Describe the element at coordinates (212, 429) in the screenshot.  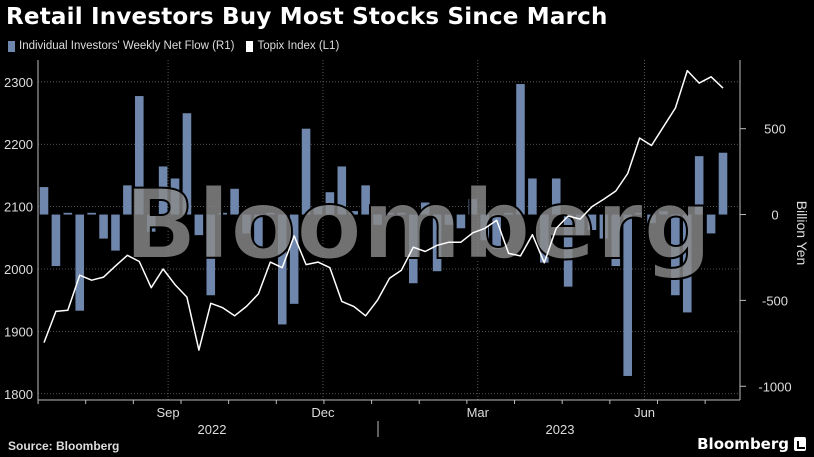
I see `x-axis-year-label: 2022` at that location.